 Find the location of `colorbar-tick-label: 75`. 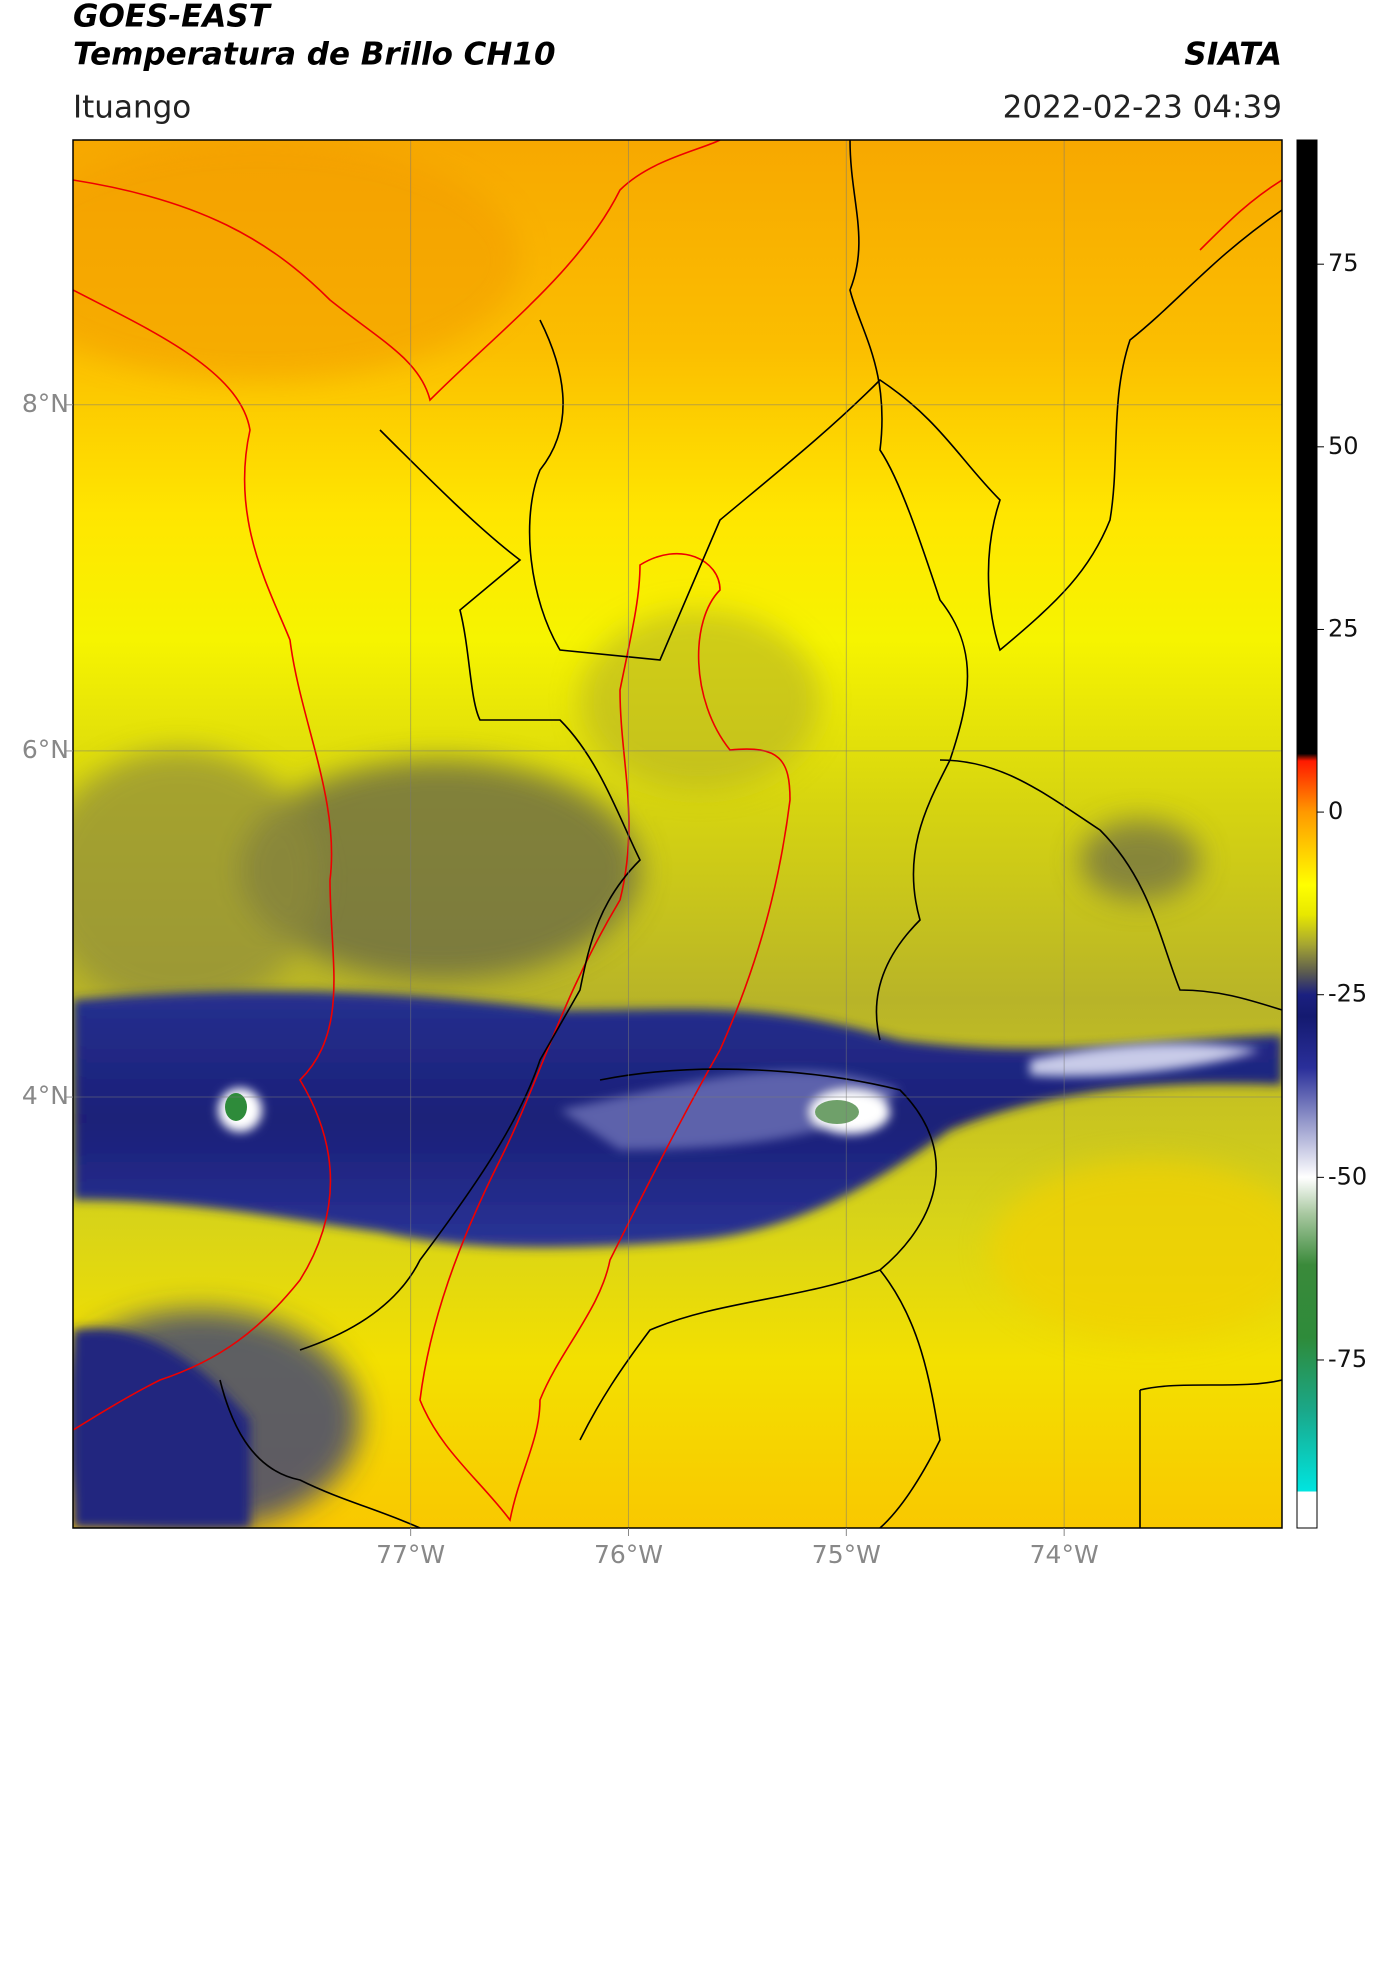

colorbar-tick-label: 75 is located at coordinates (1343, 263).